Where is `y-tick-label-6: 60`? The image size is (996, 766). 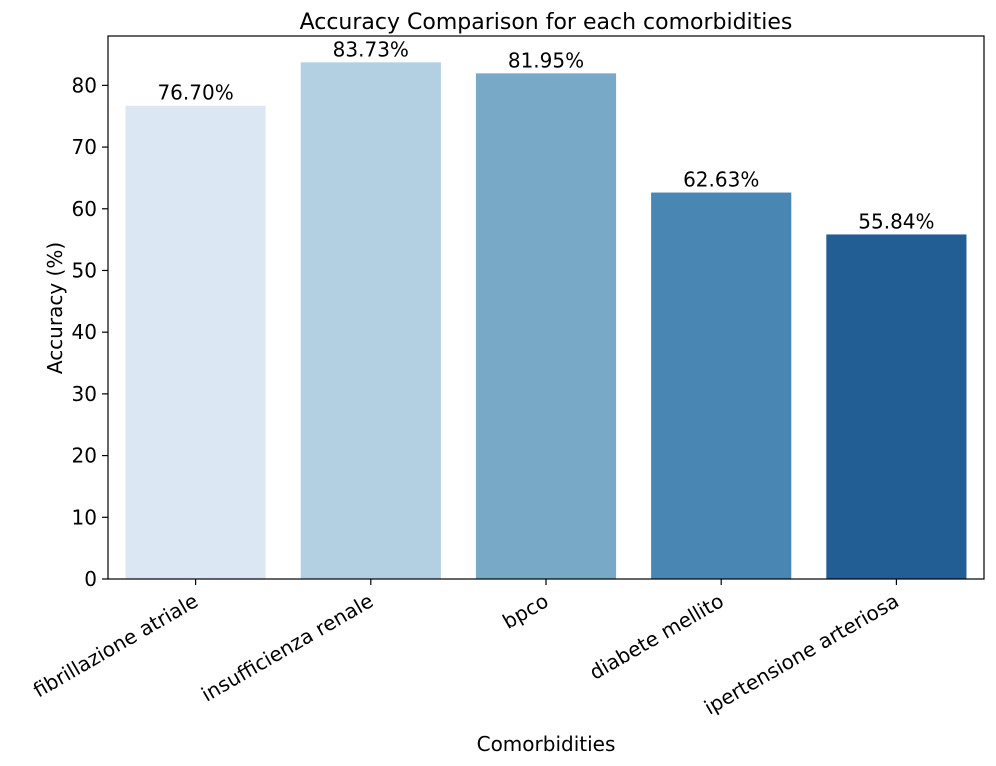
y-tick-label-6: 60 is located at coordinates (84, 209).